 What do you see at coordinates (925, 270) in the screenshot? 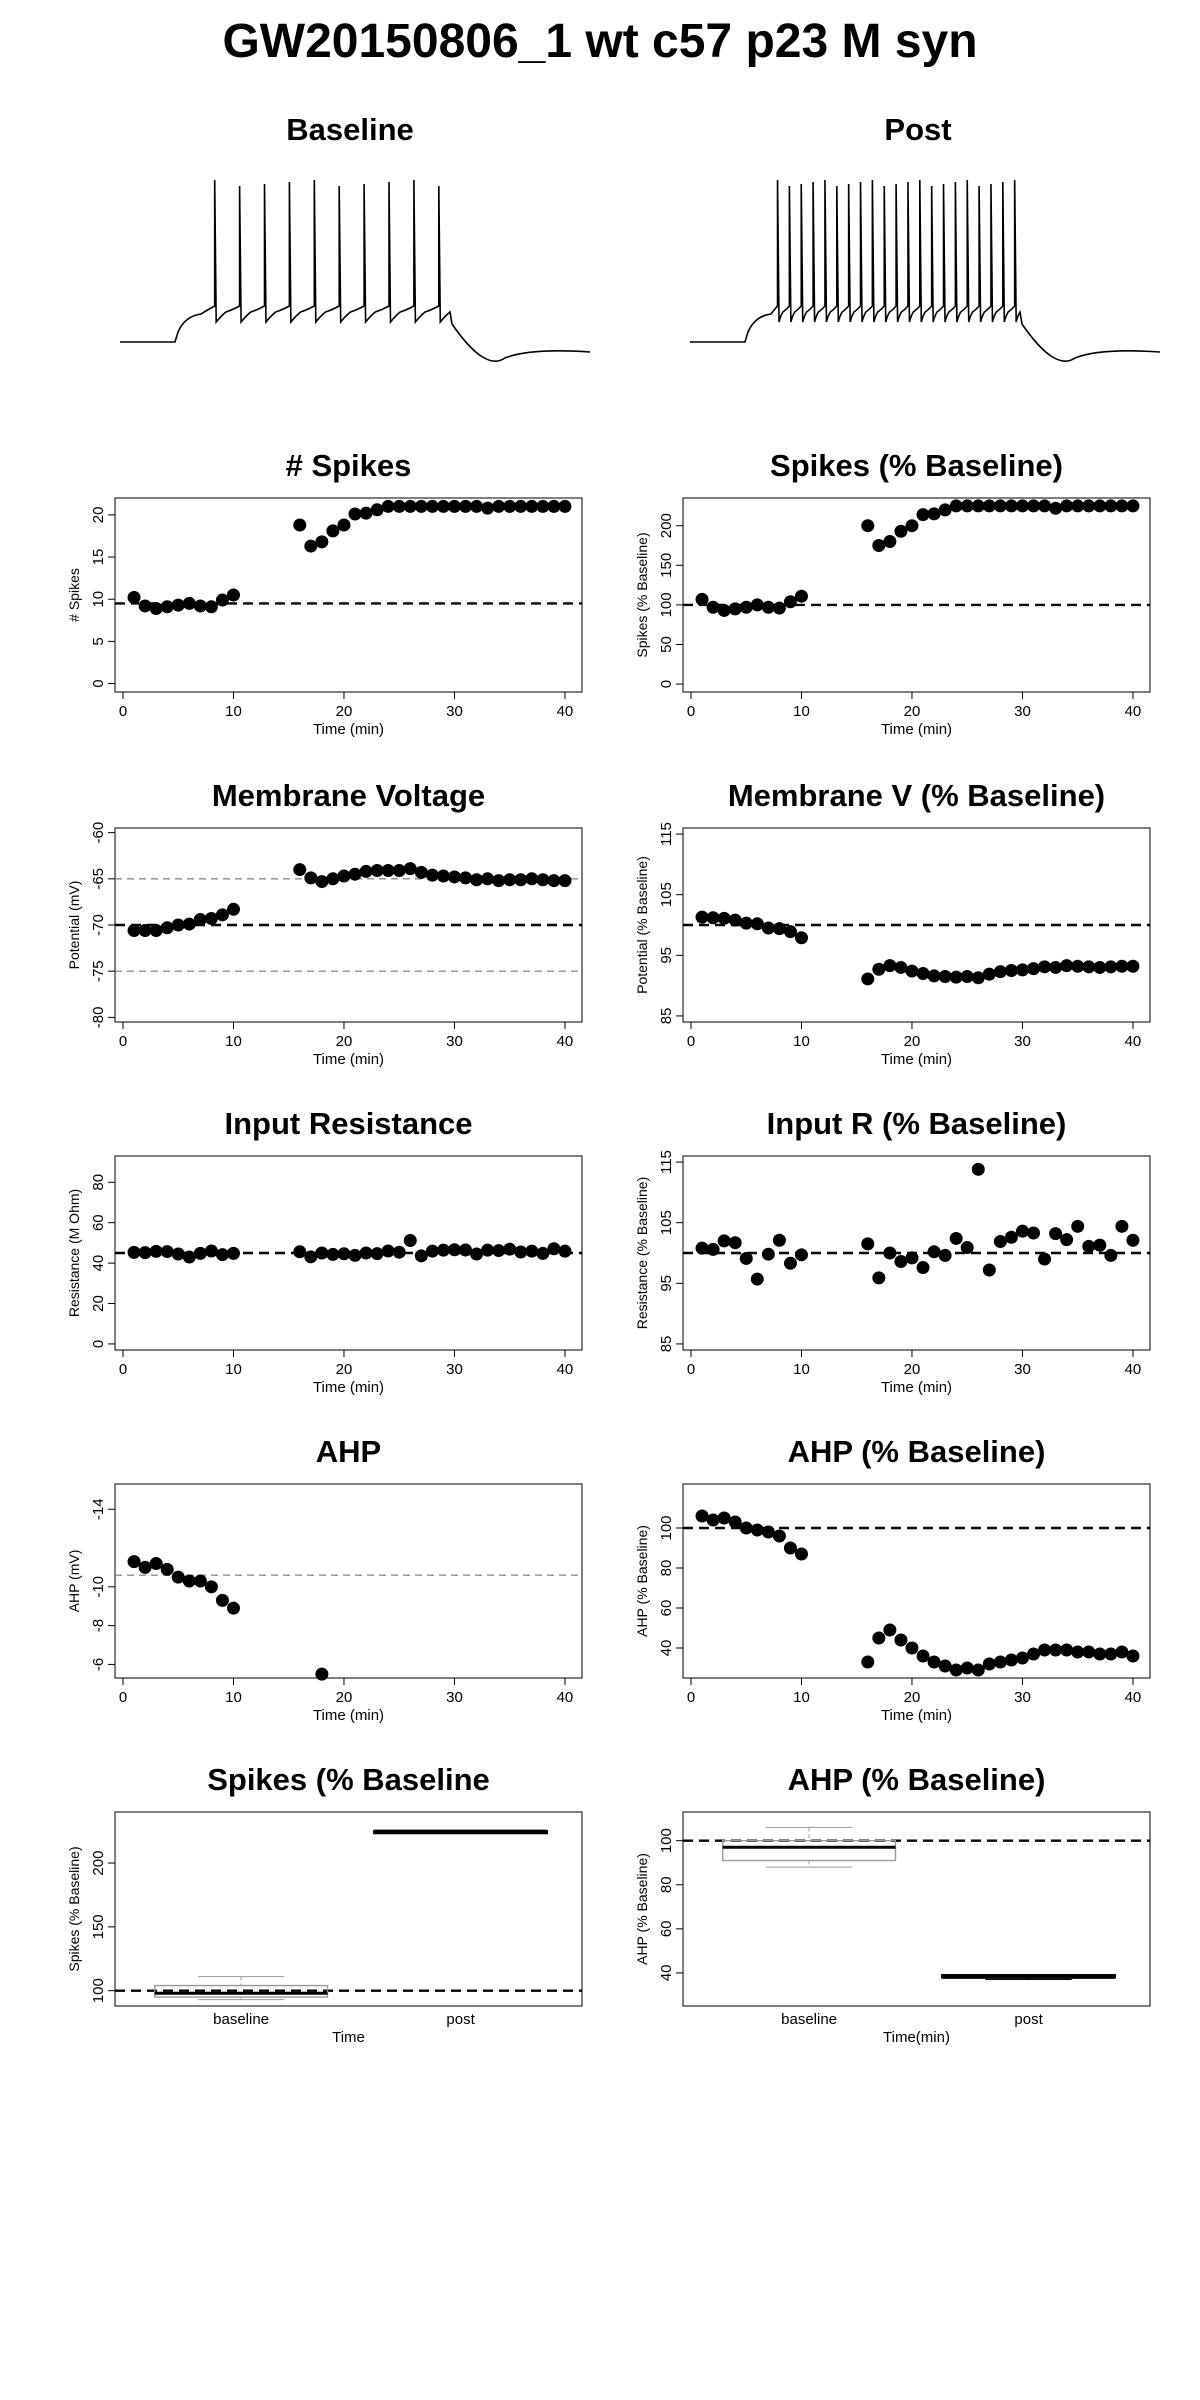
I see `post-voltage-trace` at bounding box center [925, 270].